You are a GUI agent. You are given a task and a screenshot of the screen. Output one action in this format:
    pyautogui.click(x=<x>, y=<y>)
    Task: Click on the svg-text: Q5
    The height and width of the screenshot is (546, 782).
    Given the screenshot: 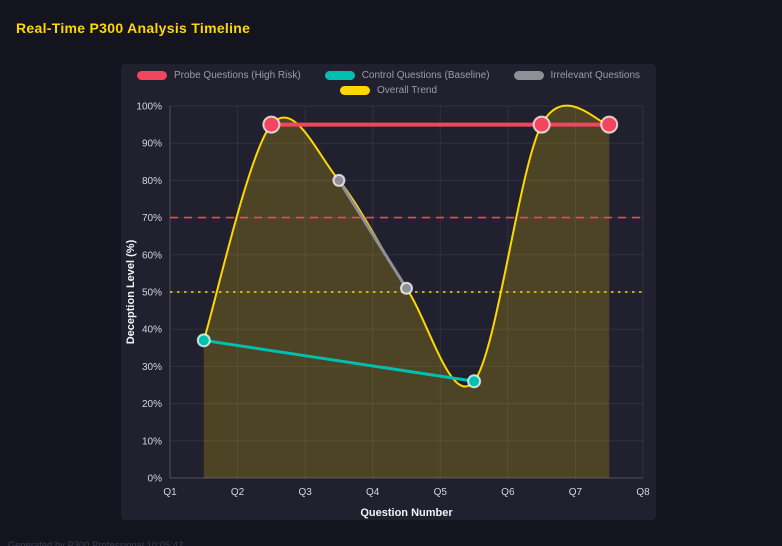 What is the action you would take?
    pyautogui.click(x=441, y=492)
    